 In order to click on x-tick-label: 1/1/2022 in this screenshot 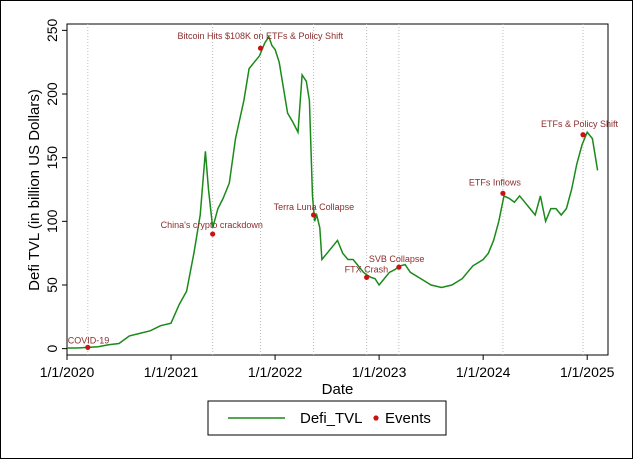, I will do `click(275, 372)`.